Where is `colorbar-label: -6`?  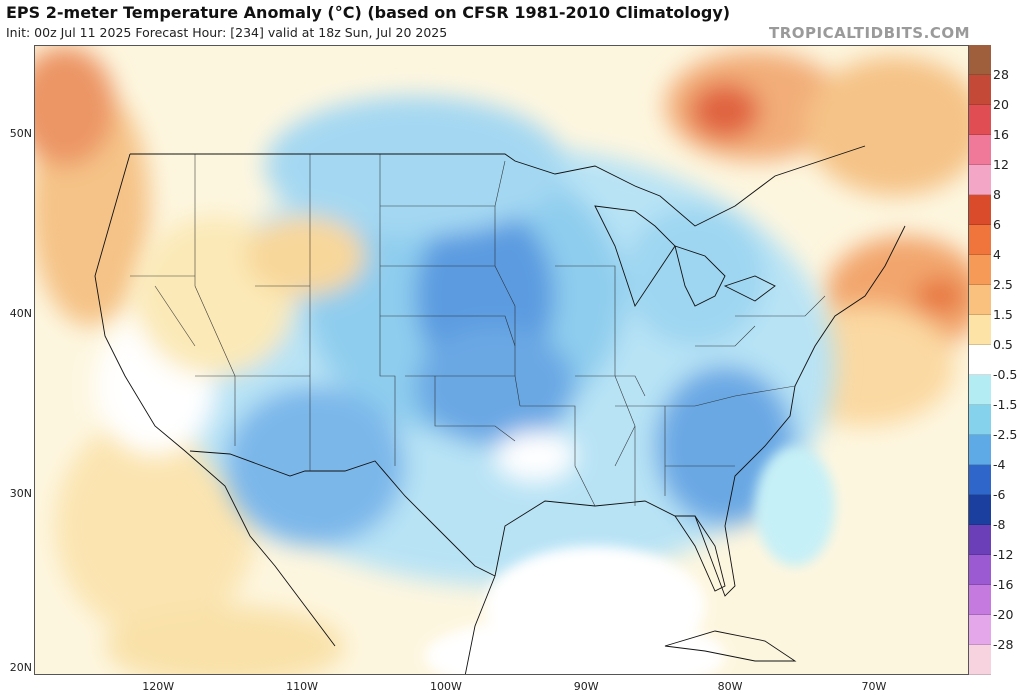 colorbar-label: -6 is located at coordinates (999, 494).